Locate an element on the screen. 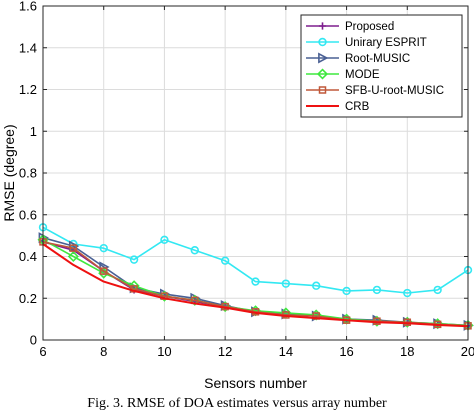 The width and height of the screenshot is (474, 412). x-tick-label: 16 is located at coordinates (346, 351).